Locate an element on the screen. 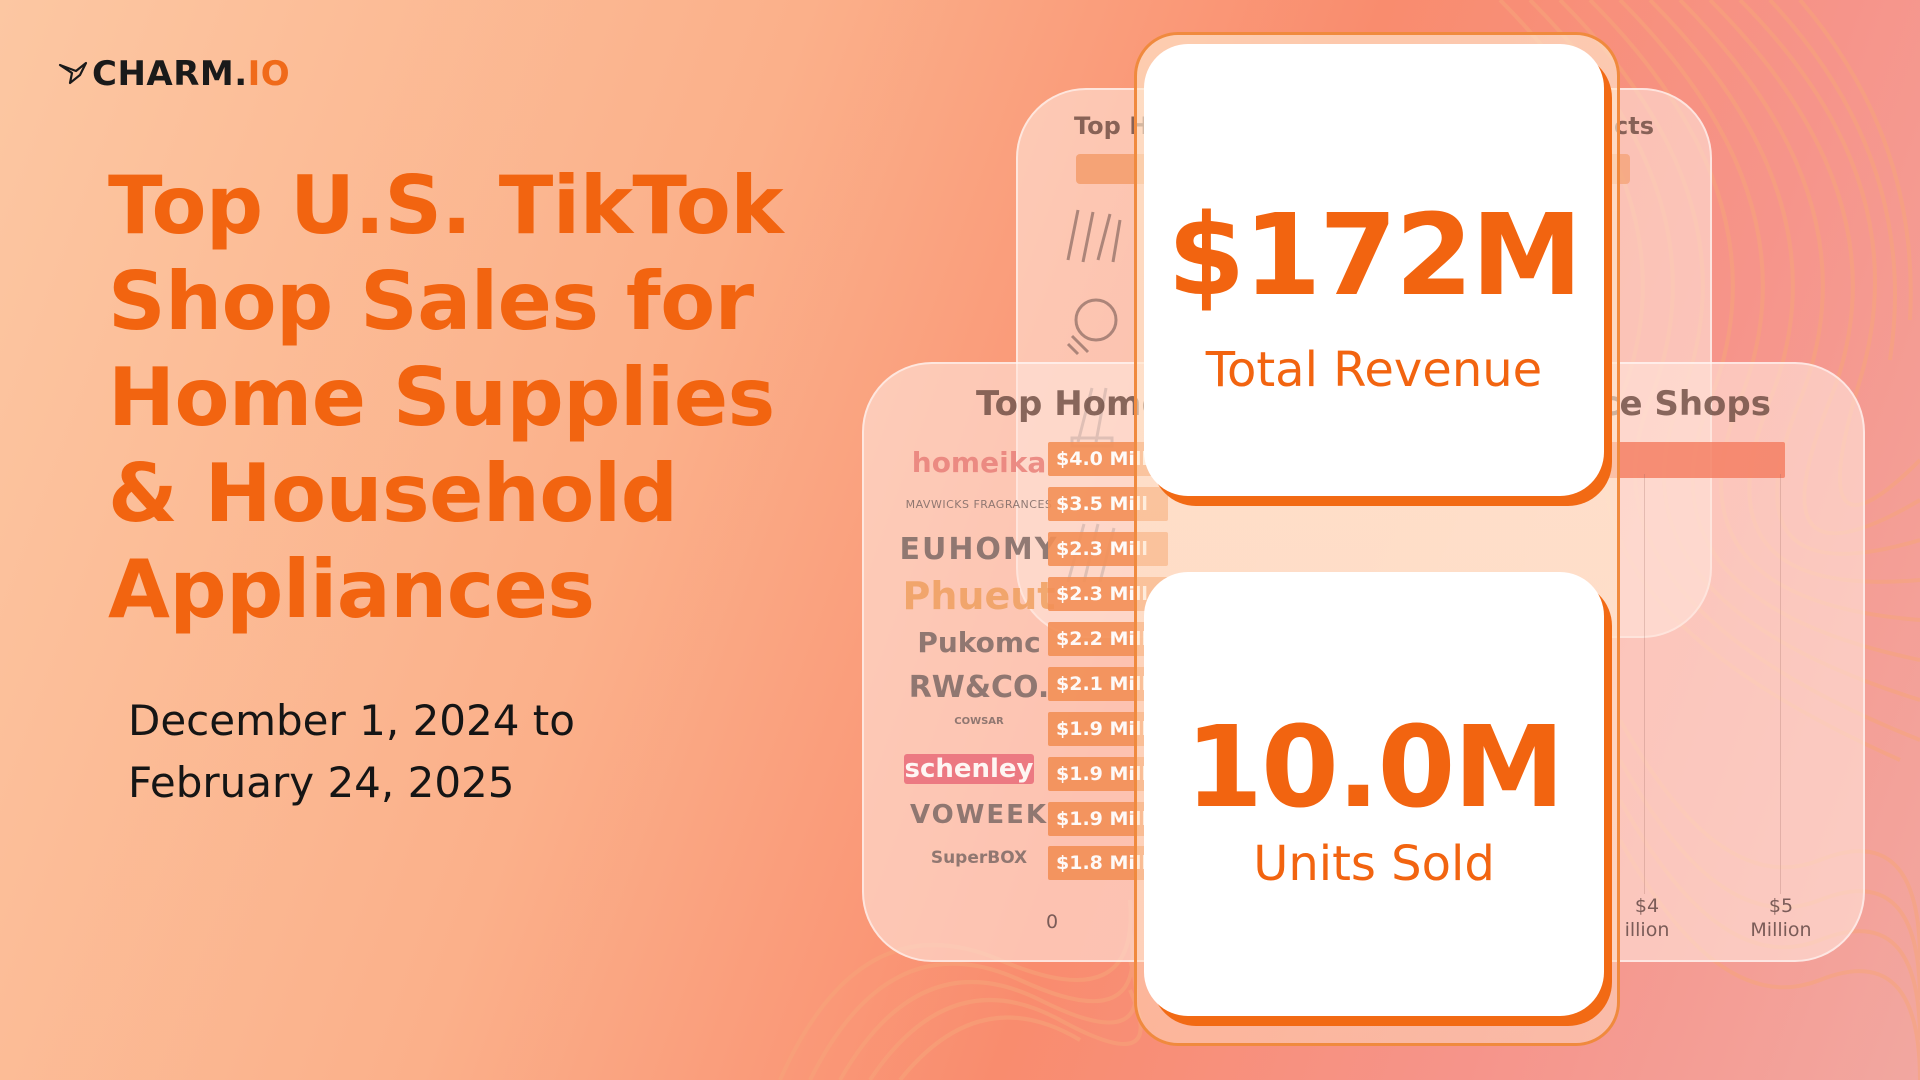 This screenshot has width=1920, height=1080. brand-logo-superbox: SuperBOX is located at coordinates (979, 858).